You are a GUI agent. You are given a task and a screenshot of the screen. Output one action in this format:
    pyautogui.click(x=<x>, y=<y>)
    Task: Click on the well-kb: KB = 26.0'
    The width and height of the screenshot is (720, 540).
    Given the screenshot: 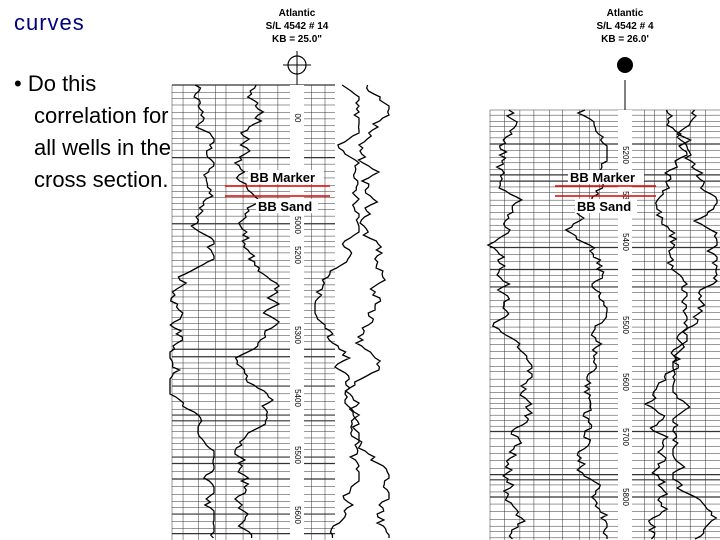 What is the action you would take?
    pyautogui.click(x=625, y=39)
    